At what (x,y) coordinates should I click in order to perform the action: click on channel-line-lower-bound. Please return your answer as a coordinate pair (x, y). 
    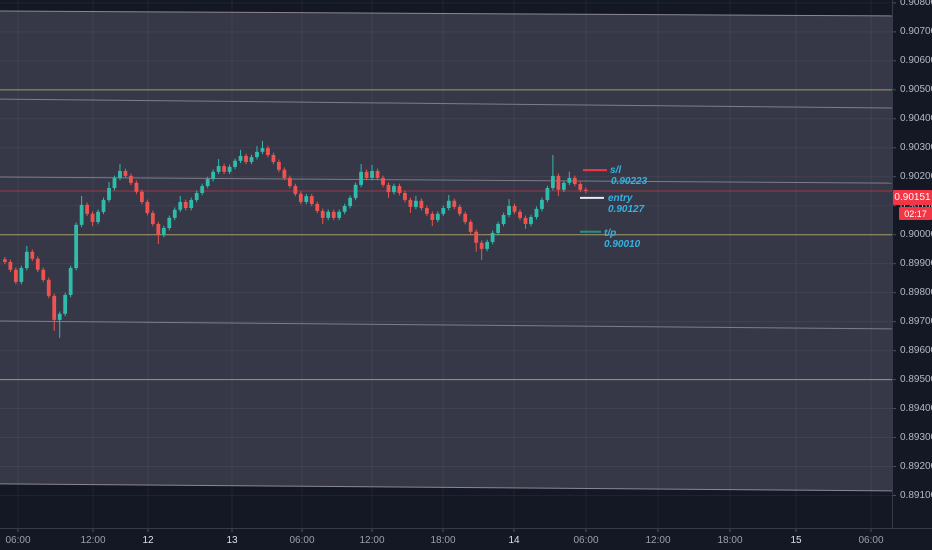
    Looking at the image, I should click on (446, 487).